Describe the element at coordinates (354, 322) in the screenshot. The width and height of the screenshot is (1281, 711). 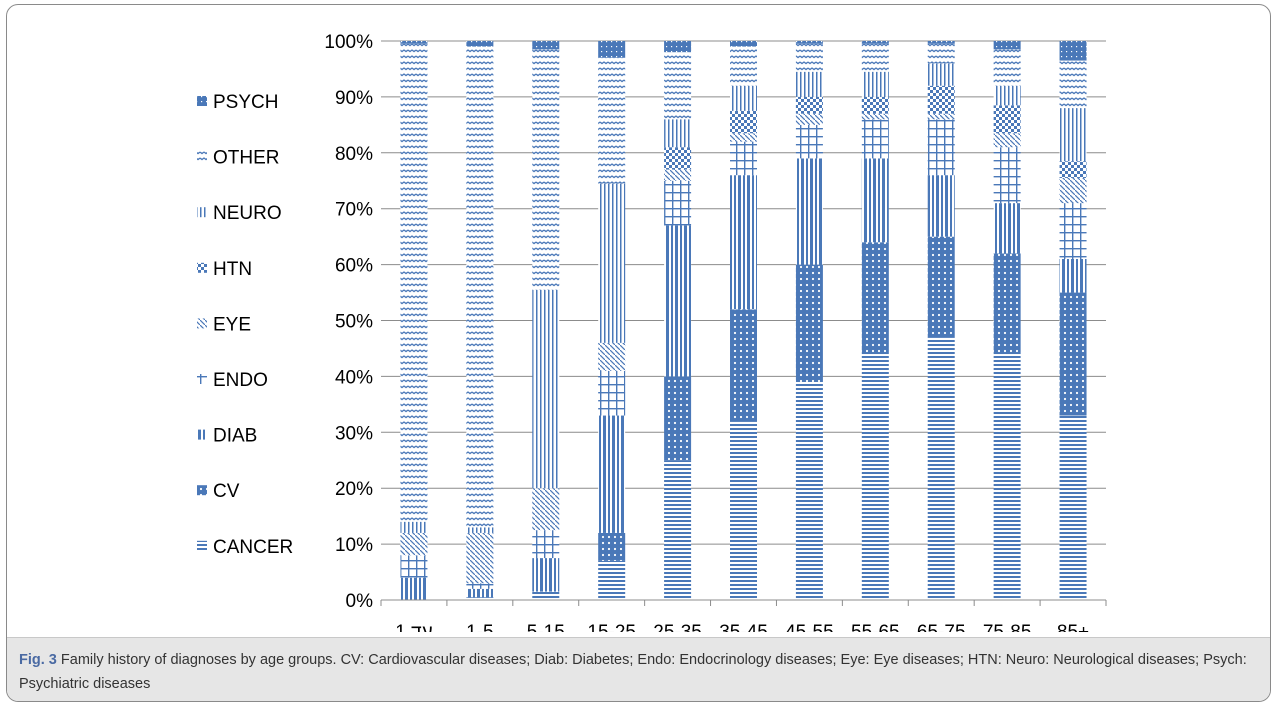
I see `y-tick-label: 50%` at that location.